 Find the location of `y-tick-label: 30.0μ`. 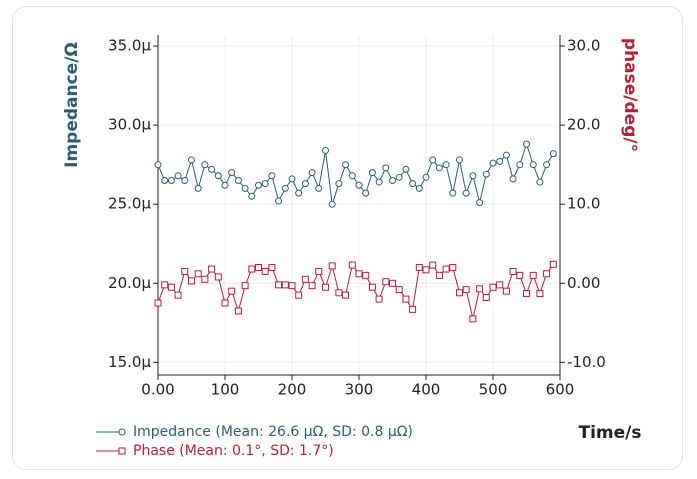

y-tick-label: 30.0μ is located at coordinates (129, 125).